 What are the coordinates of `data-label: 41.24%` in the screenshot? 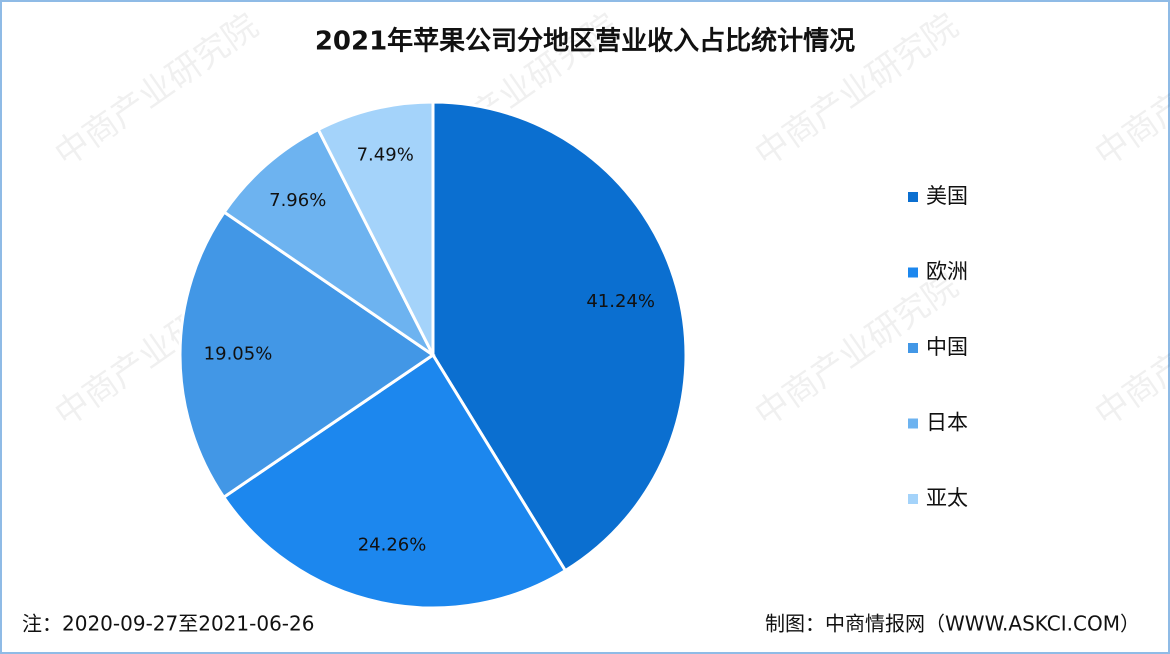 It's located at (620, 301).